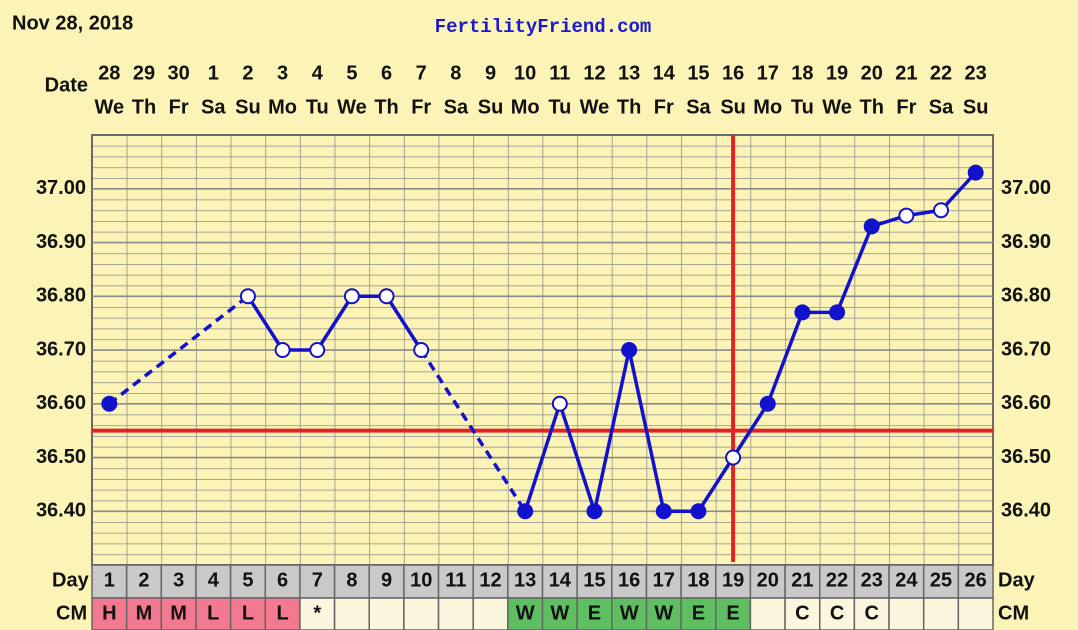  Describe the element at coordinates (473, 431) in the screenshot. I see `dashed-segment` at that location.